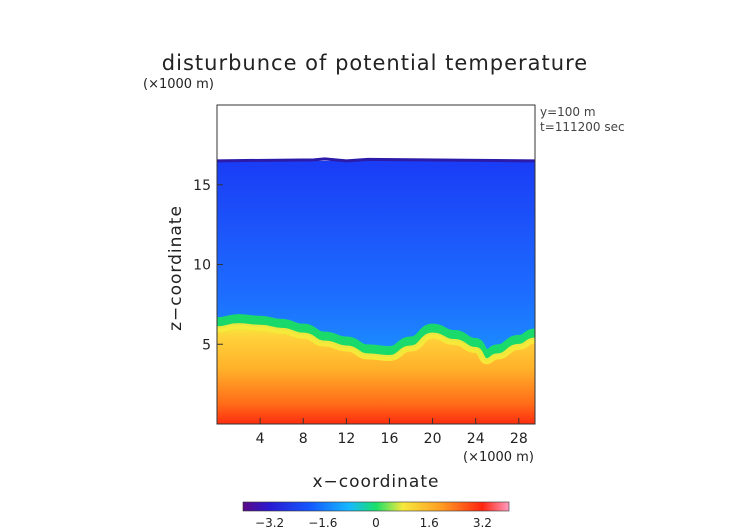 The image size is (752, 532). What do you see at coordinates (429, 523) in the screenshot?
I see `colorbar-tick-label: 1.6` at bounding box center [429, 523].